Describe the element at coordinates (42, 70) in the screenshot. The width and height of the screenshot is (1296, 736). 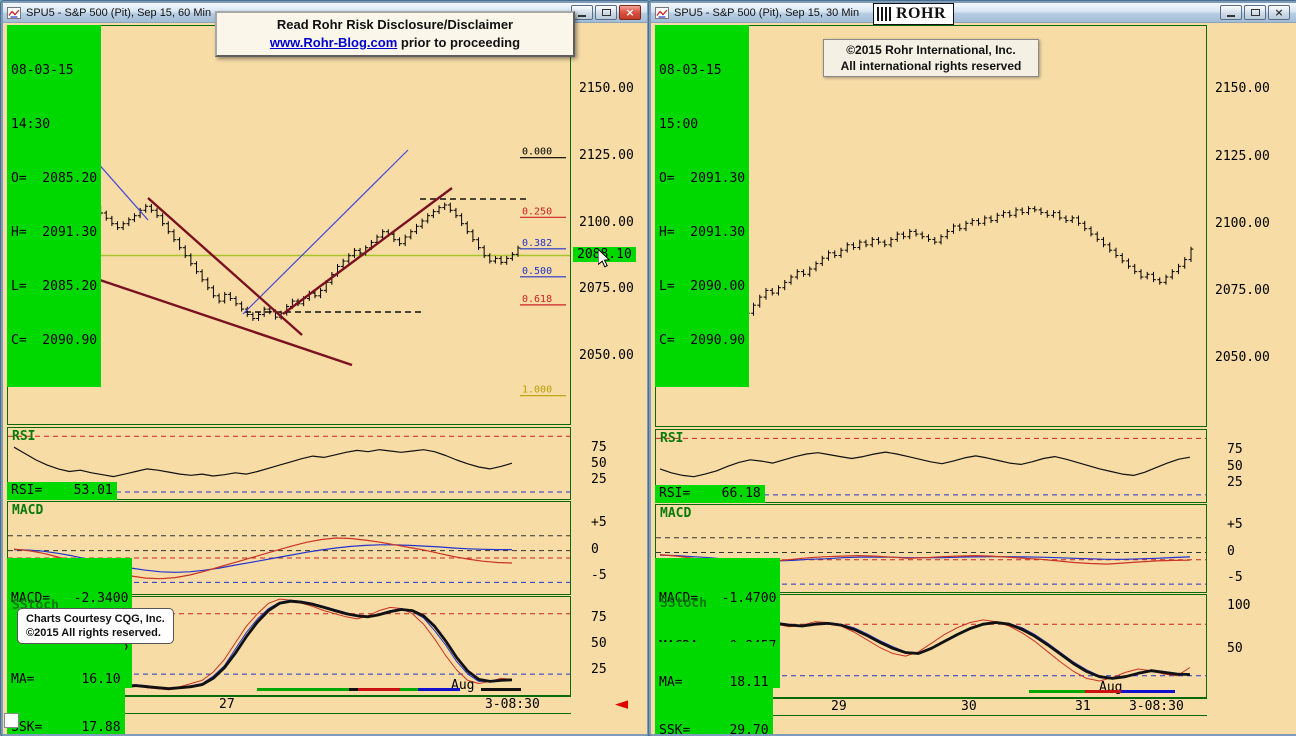
I see `info-date: 08-03-15` at that location.